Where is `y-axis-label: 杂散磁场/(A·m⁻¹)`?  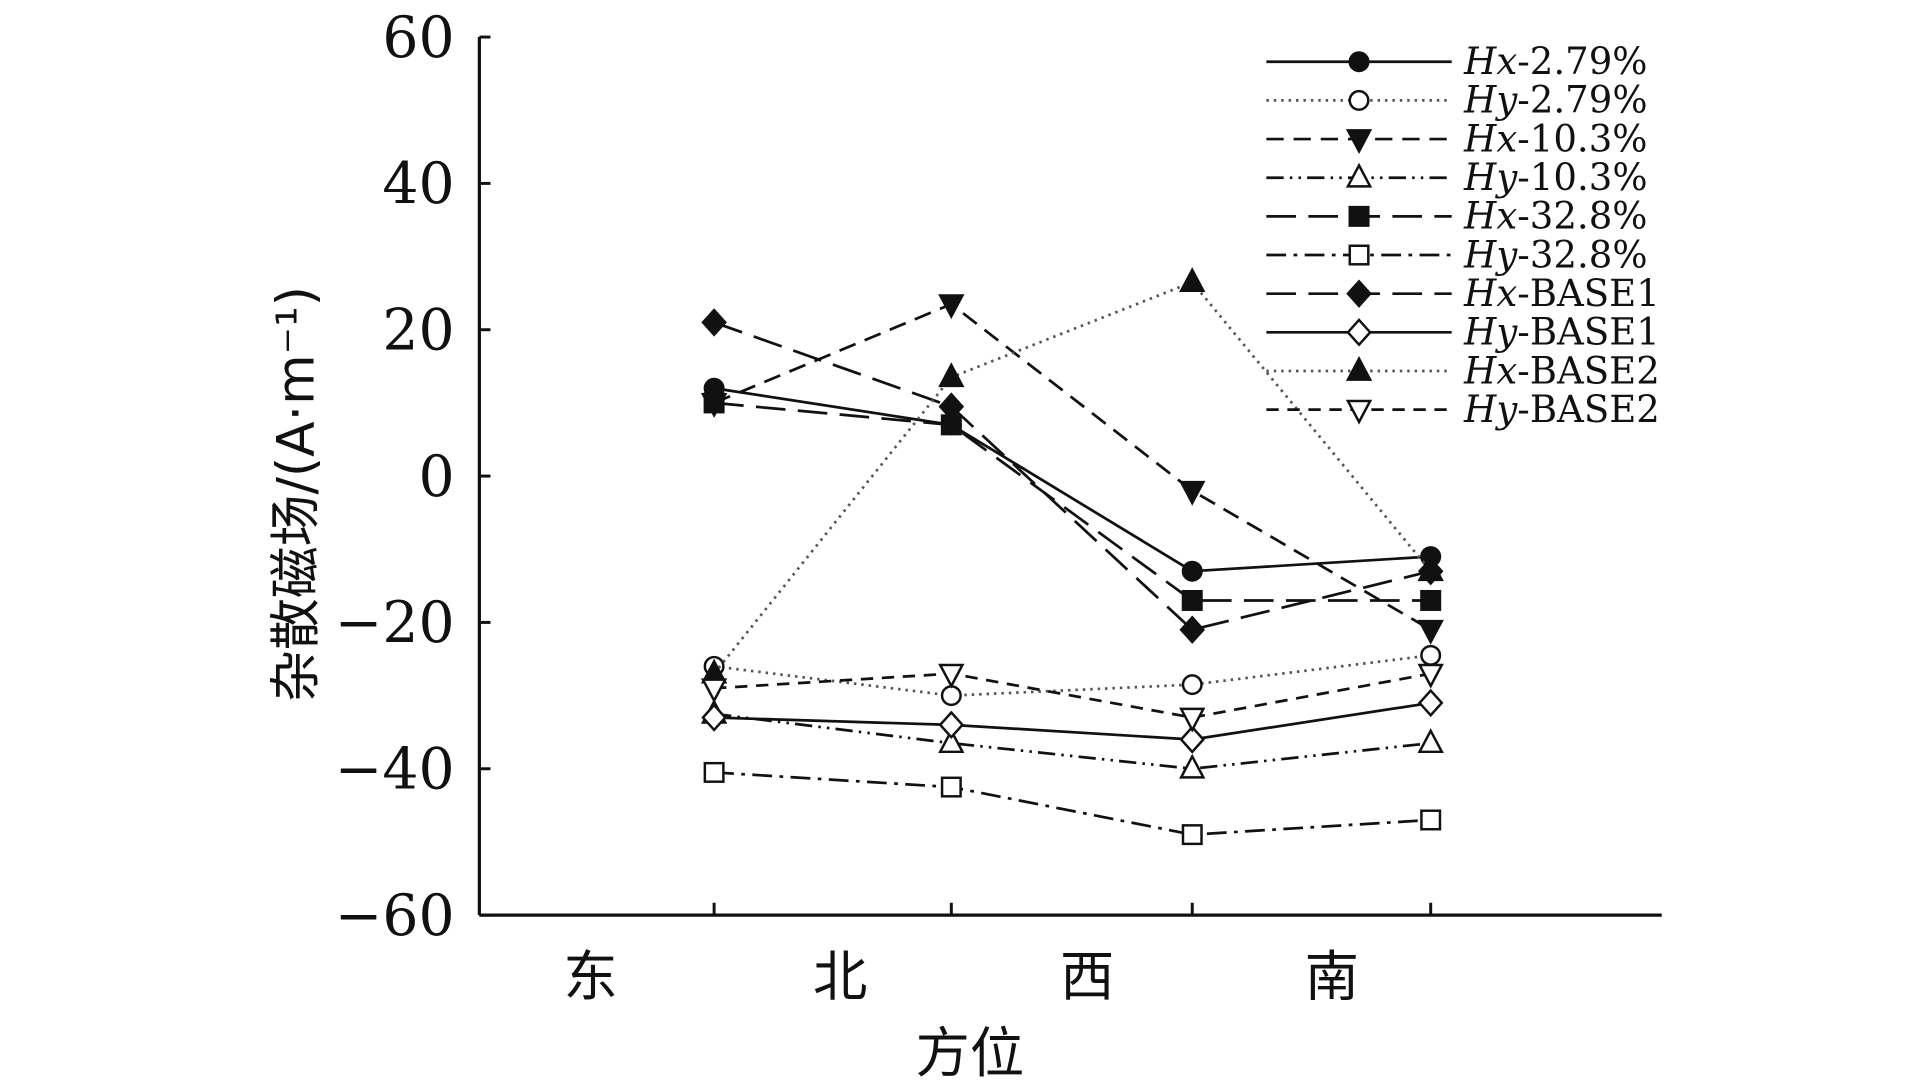
y-axis-label: 杂散磁场/(A·m⁻¹) is located at coordinates (297, 494).